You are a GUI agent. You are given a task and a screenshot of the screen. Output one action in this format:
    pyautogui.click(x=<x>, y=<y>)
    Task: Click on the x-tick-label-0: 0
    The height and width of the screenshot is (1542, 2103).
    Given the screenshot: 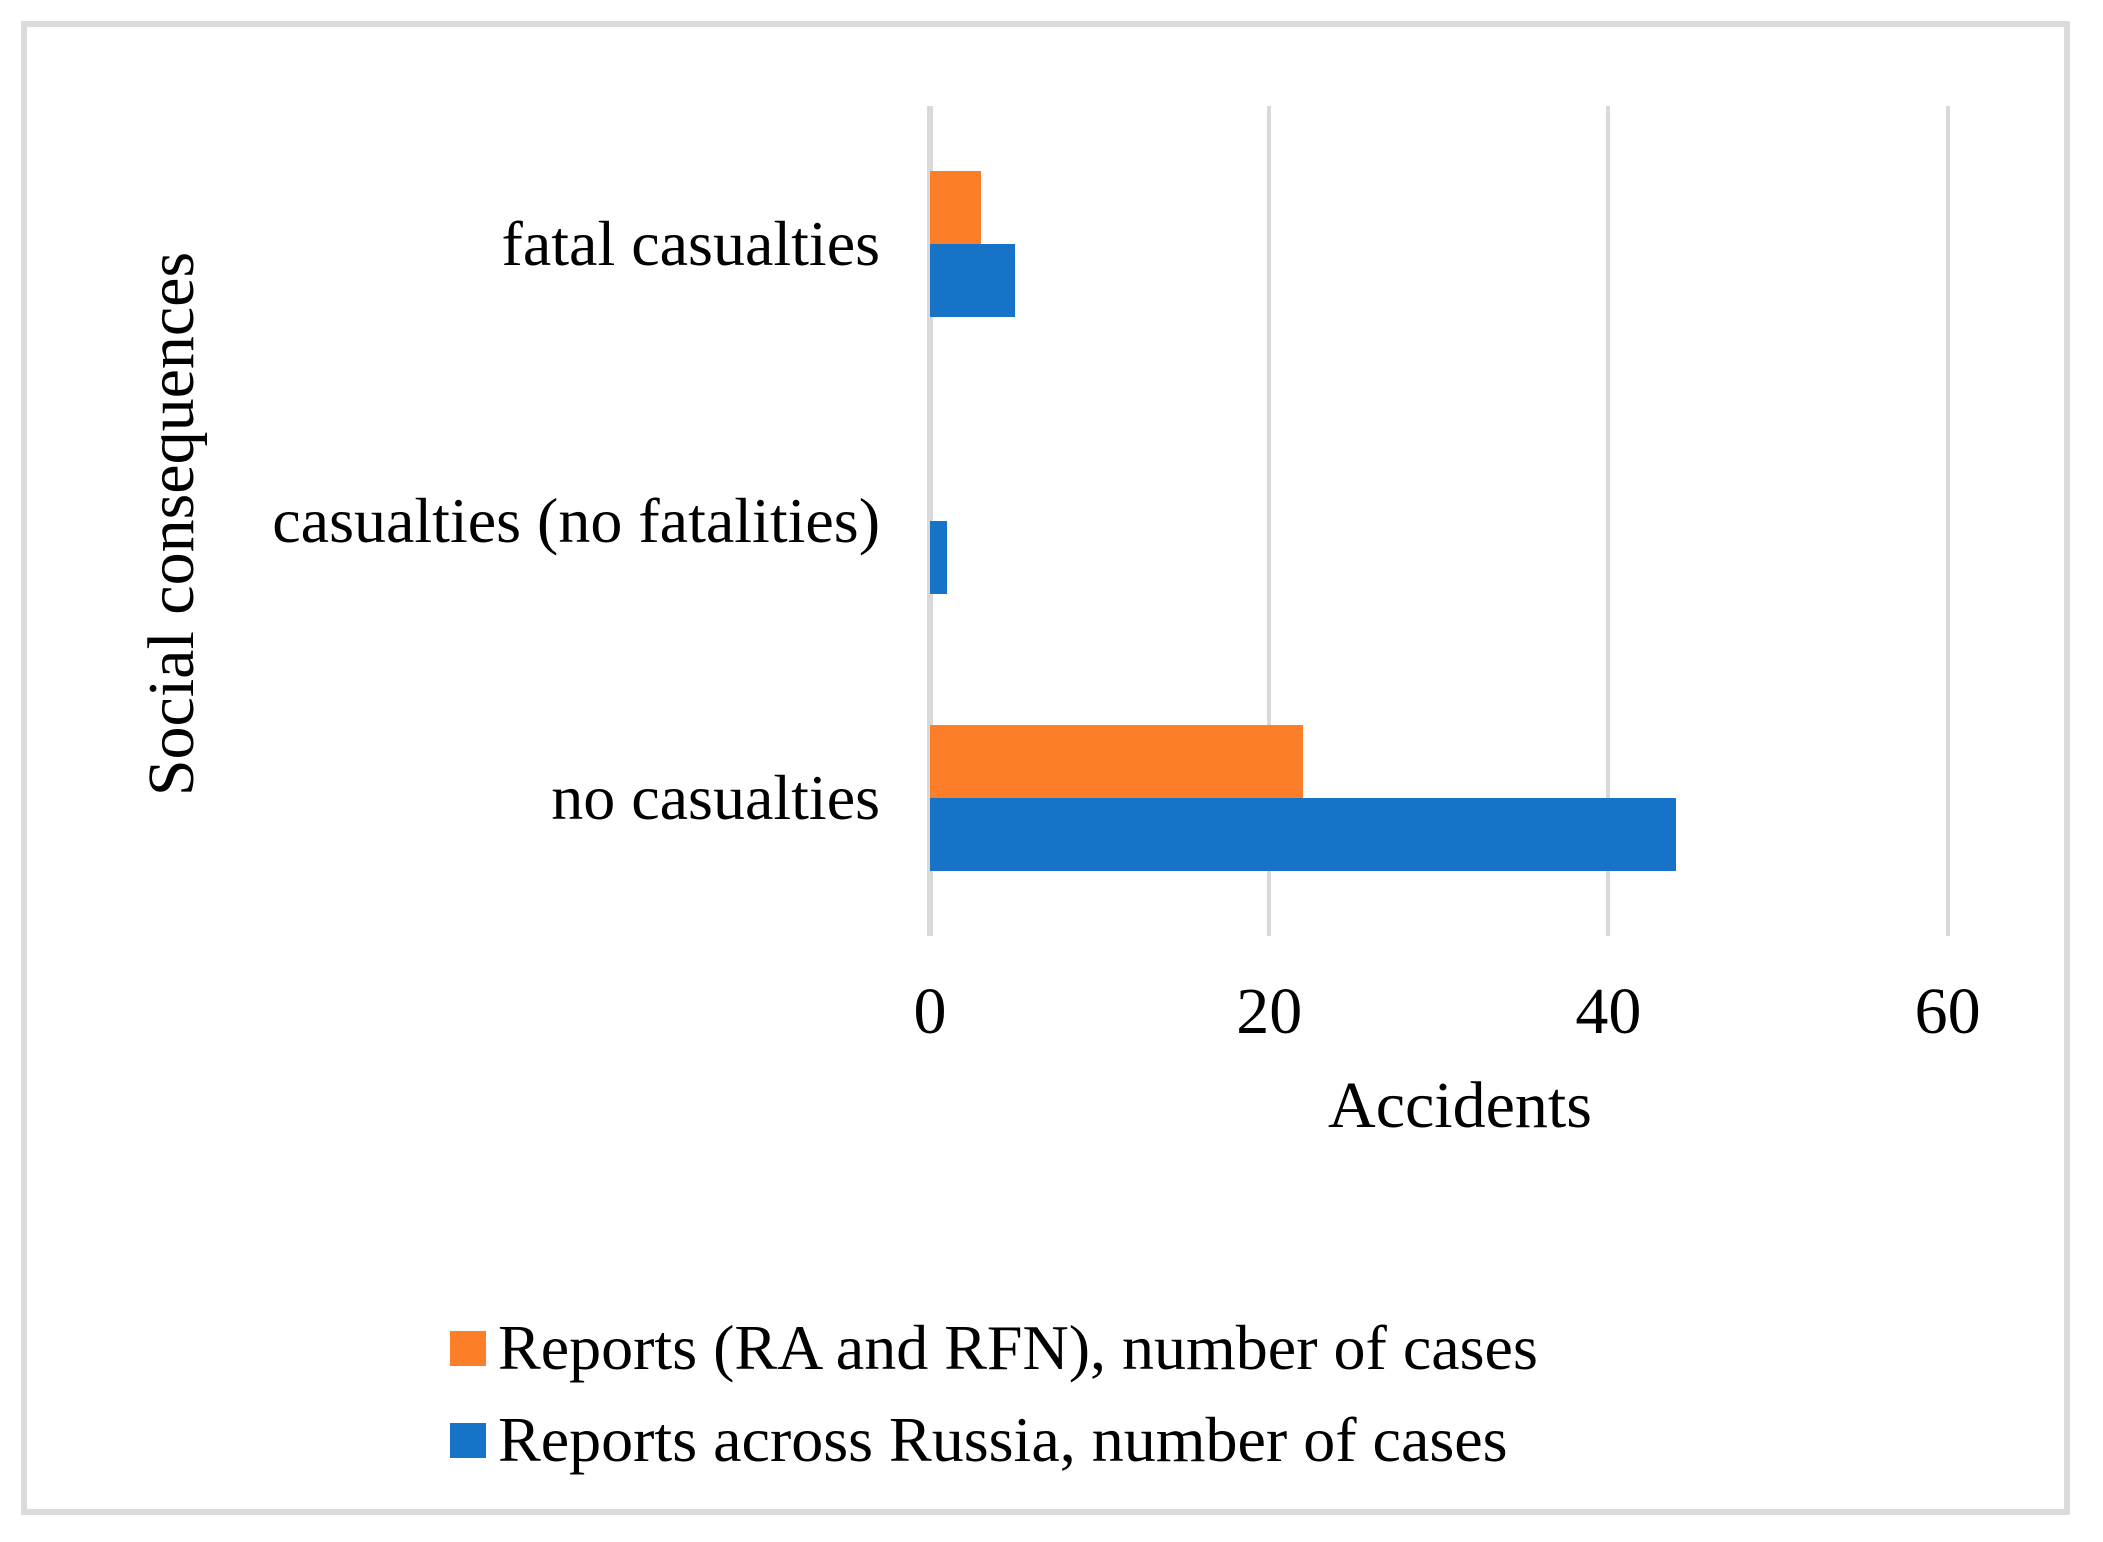 What is the action you would take?
    pyautogui.click(x=930, y=1011)
    